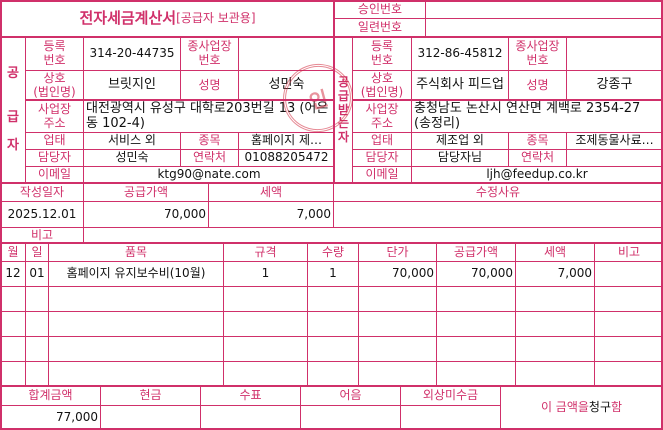 The height and width of the screenshot is (430, 663). Describe the element at coordinates (350, 396) in the screenshot. I see `footer-header-note: 어음` at that location.